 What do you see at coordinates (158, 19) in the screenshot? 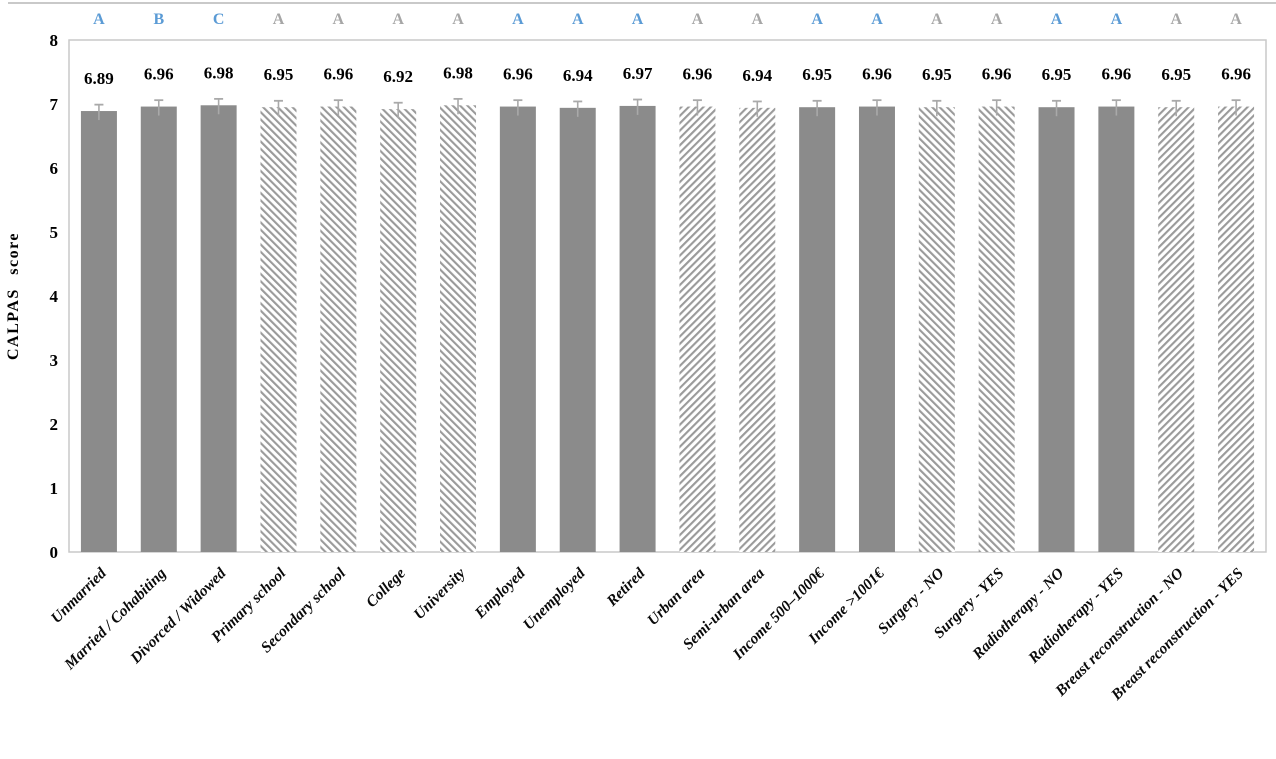
I see `significance-letter: B` at bounding box center [158, 19].